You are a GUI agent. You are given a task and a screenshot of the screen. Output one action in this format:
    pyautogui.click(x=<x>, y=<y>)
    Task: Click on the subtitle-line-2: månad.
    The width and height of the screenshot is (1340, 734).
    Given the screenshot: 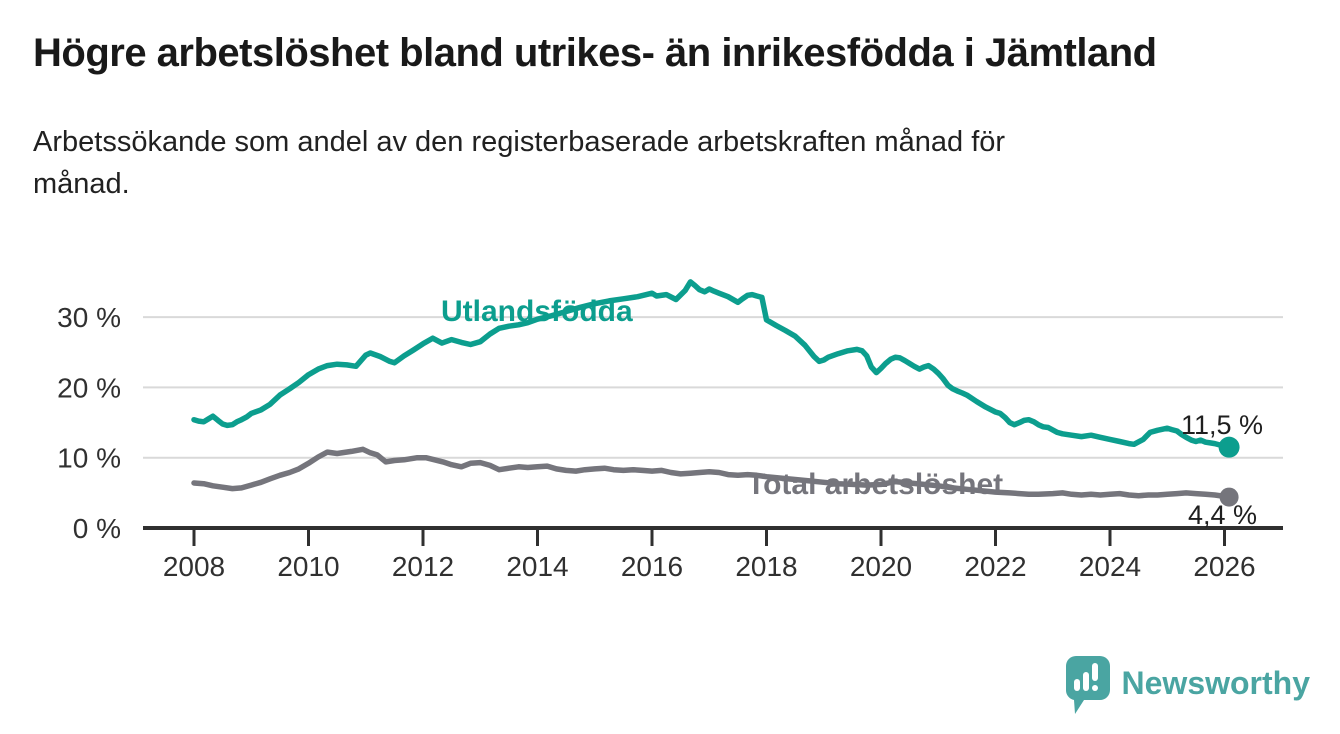 What is the action you would take?
    pyautogui.click(x=81, y=184)
    